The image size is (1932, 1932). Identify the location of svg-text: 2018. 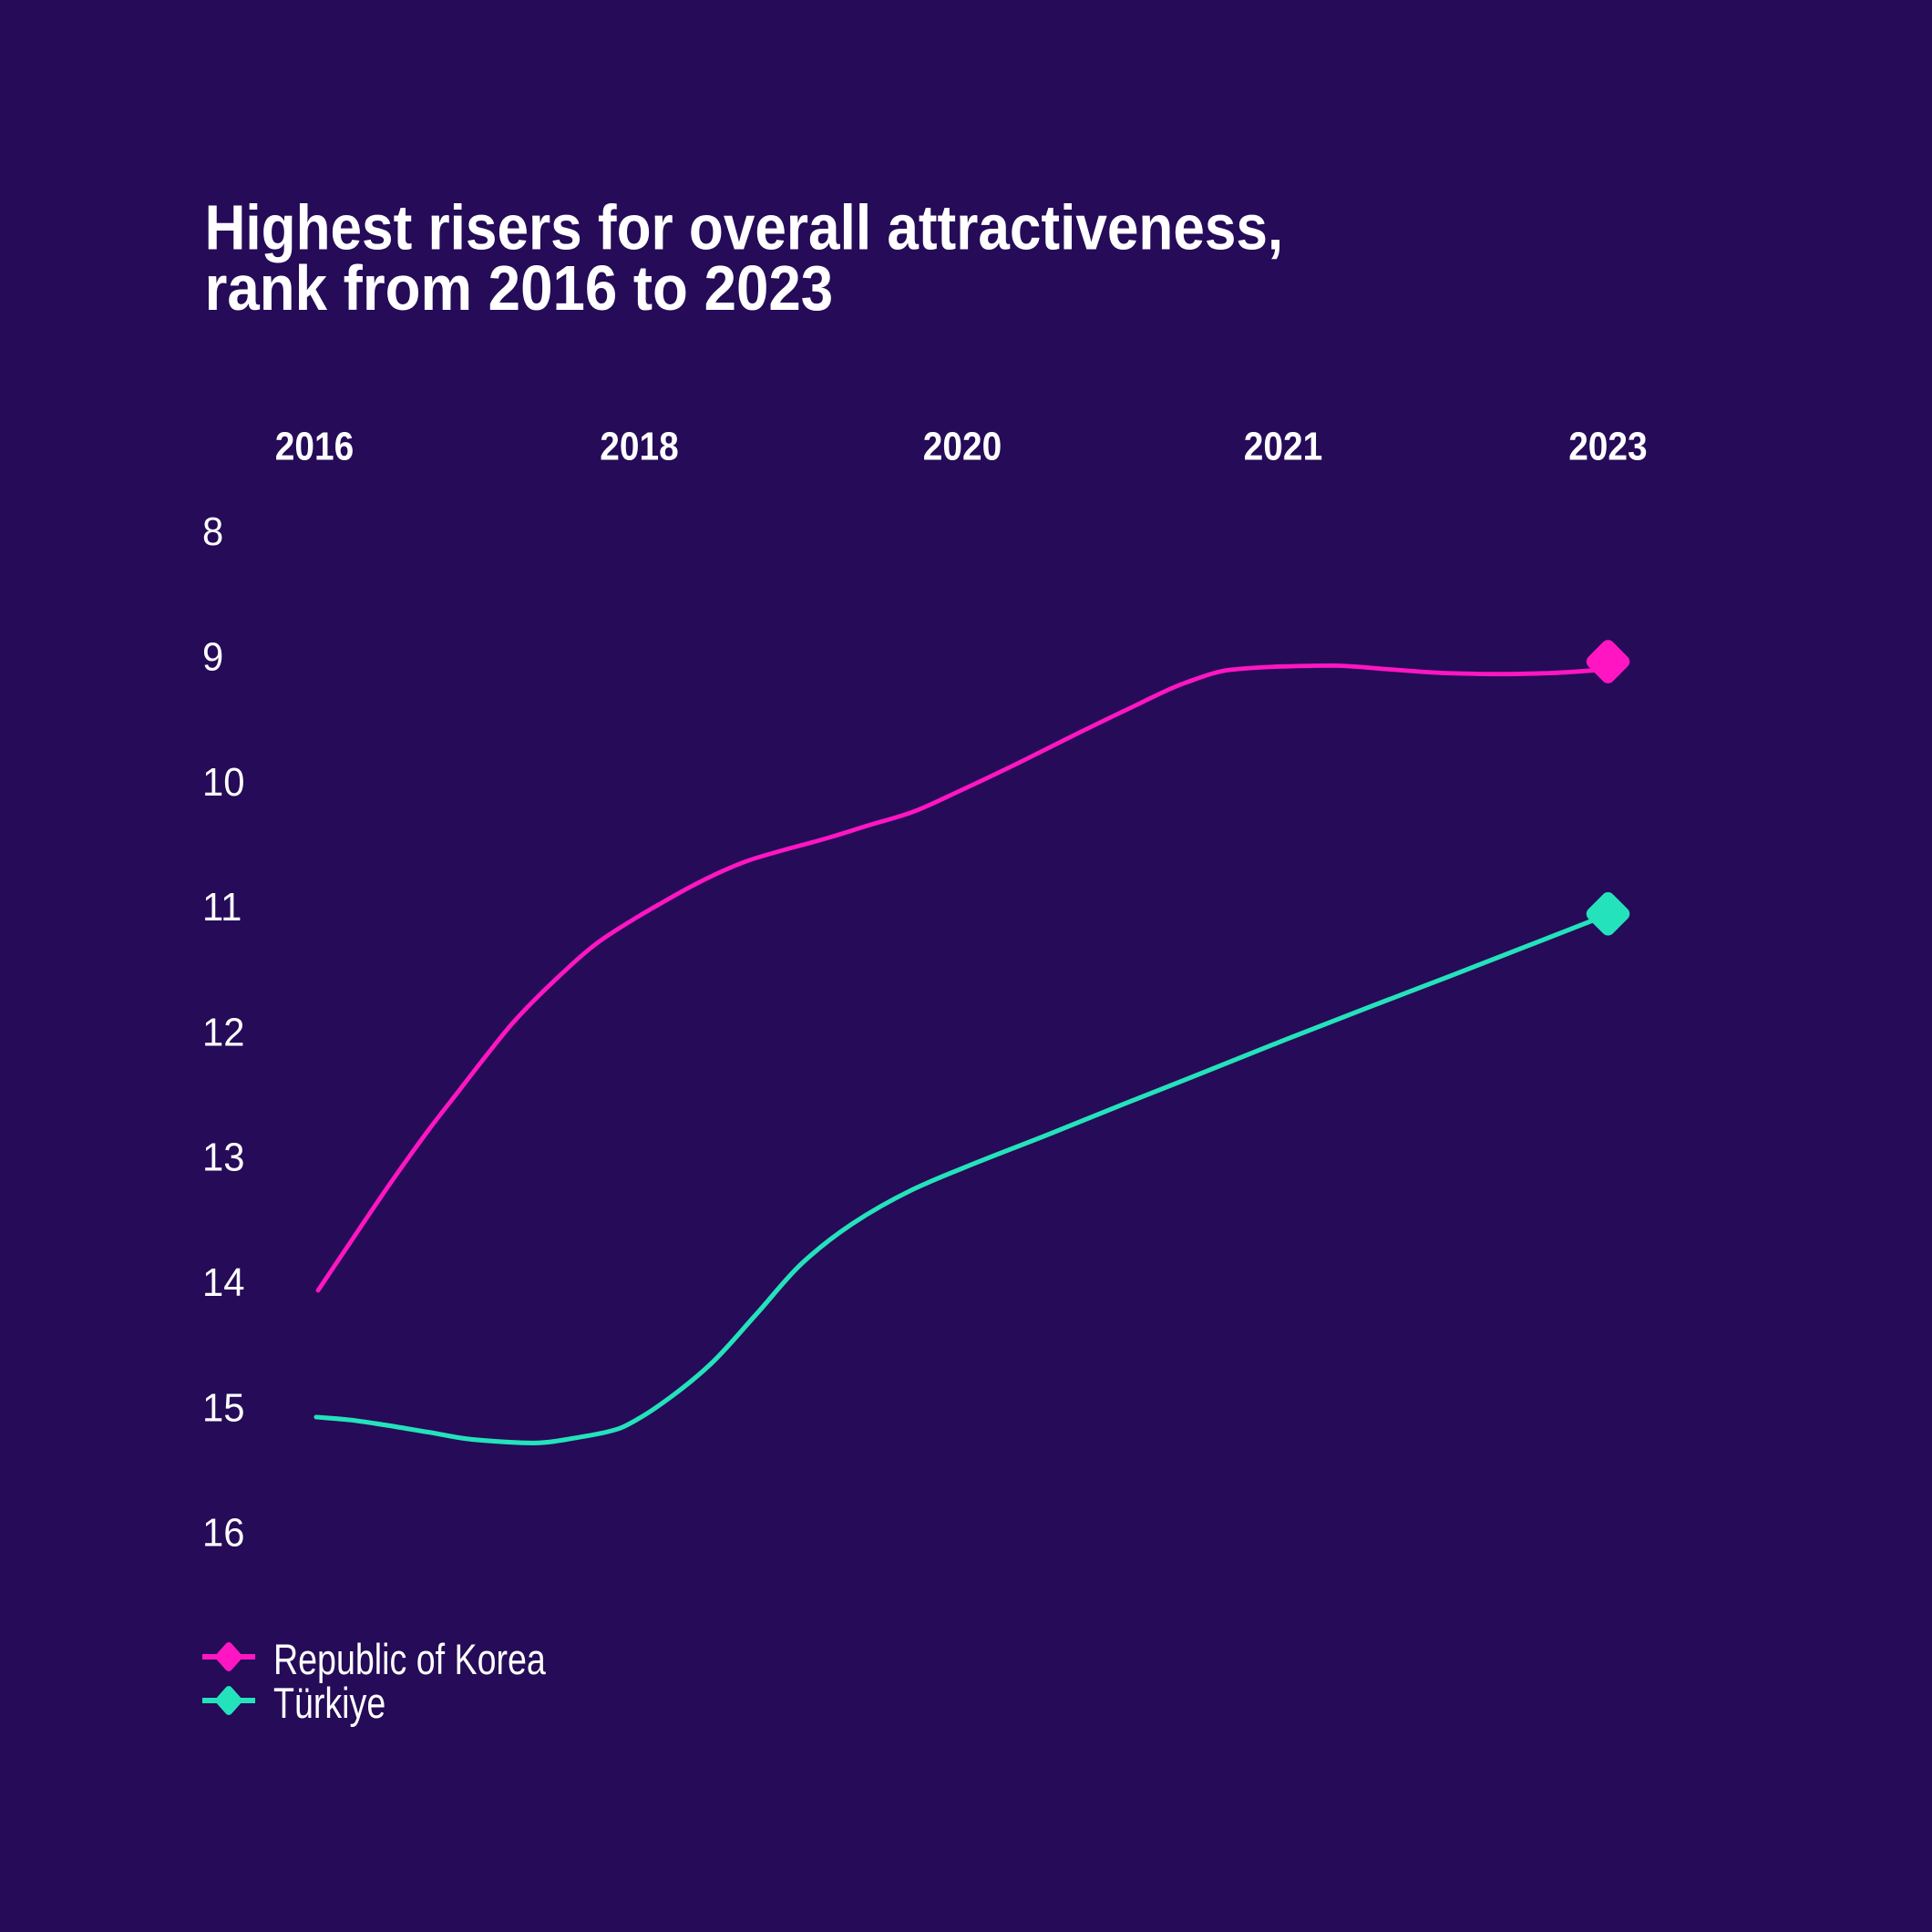
(639, 445).